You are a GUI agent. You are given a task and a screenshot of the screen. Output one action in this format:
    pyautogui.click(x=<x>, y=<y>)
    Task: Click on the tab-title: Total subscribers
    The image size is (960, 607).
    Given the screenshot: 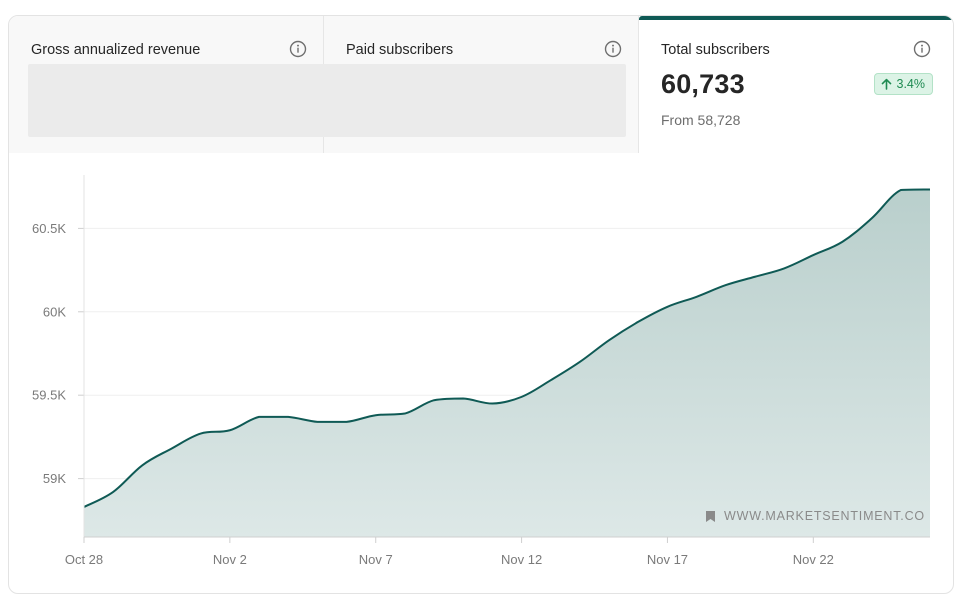 What is the action you would take?
    pyautogui.click(x=715, y=50)
    